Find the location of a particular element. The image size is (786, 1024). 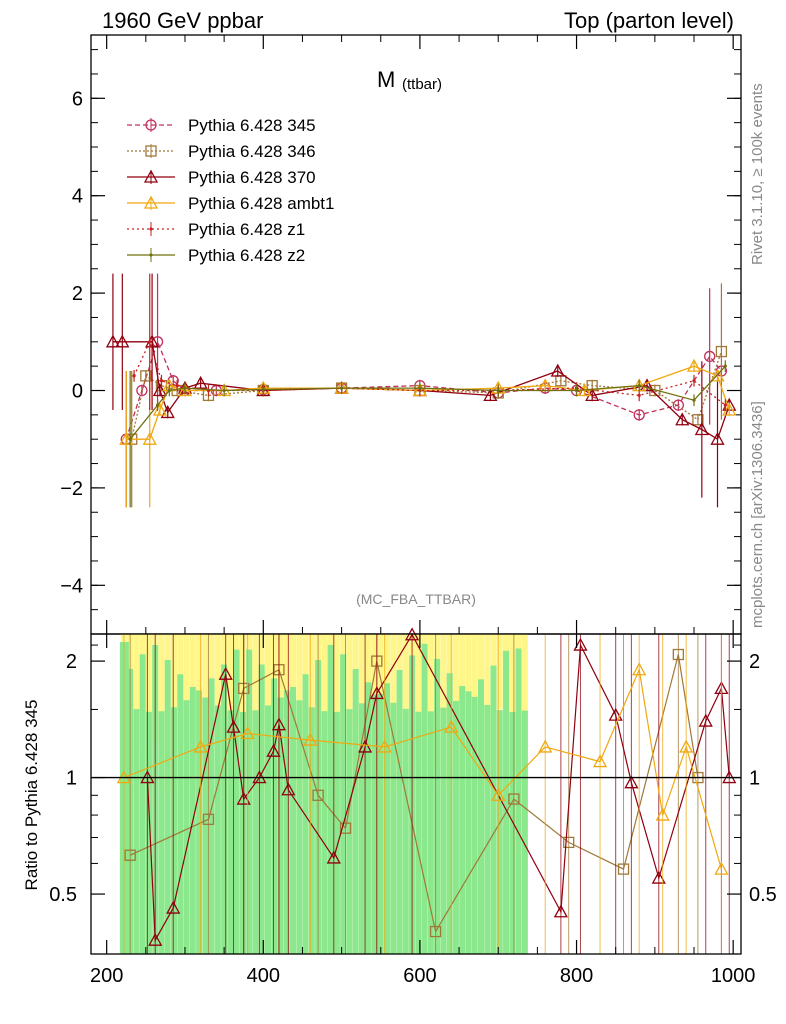

legend-label: Pythia 6.428 346 is located at coordinates (252, 151).